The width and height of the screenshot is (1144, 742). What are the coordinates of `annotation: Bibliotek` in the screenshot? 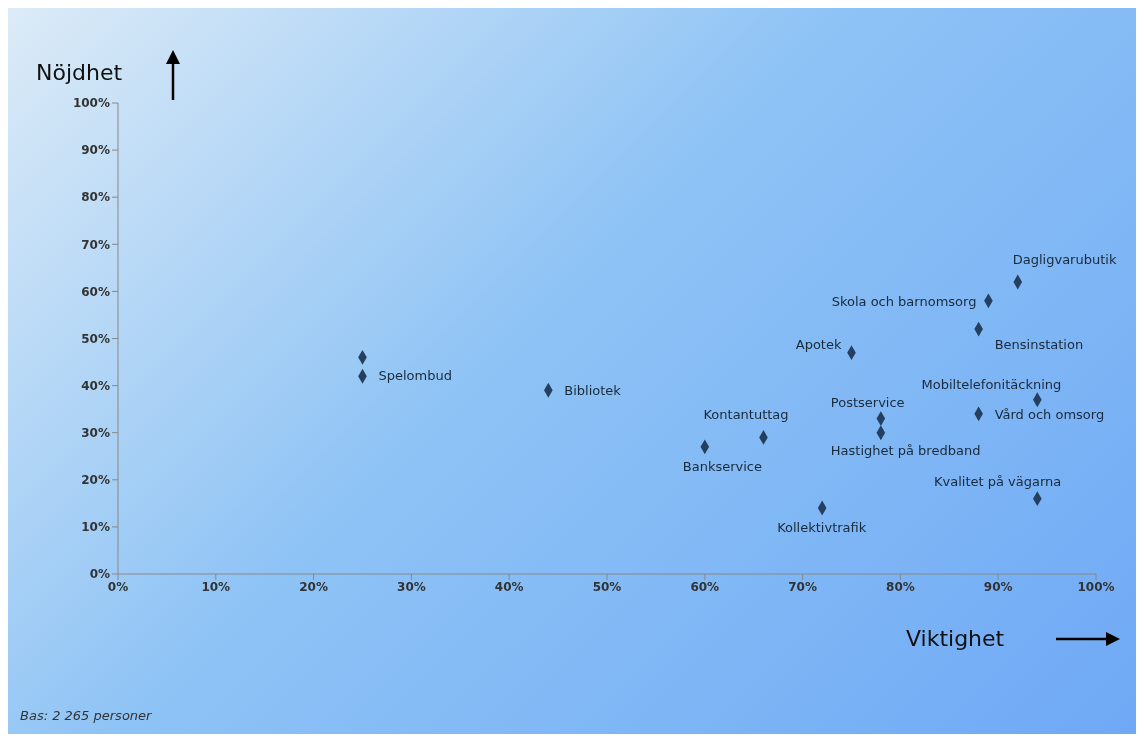 It's located at (593, 391).